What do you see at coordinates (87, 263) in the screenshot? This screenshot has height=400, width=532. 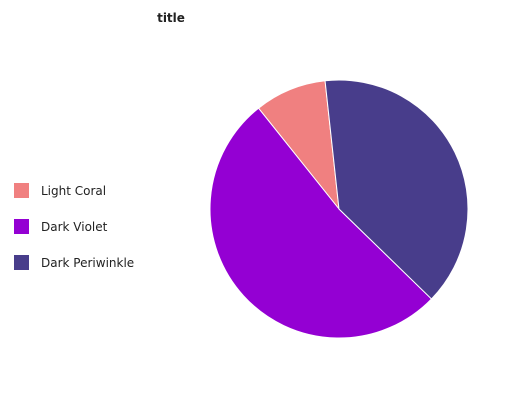 I see `legend-label: Dark Periwinkle` at bounding box center [87, 263].